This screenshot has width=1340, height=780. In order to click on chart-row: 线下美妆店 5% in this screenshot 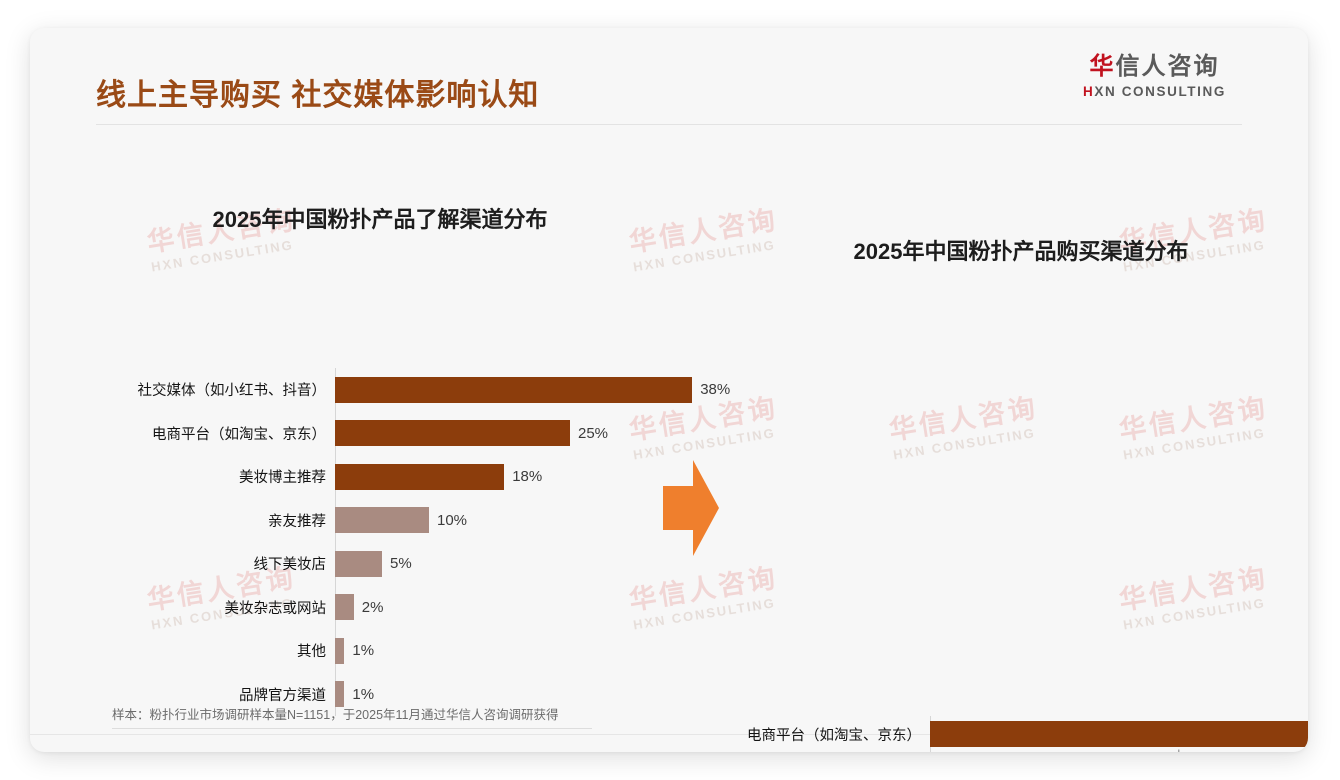, I will do `click(380, 564)`.